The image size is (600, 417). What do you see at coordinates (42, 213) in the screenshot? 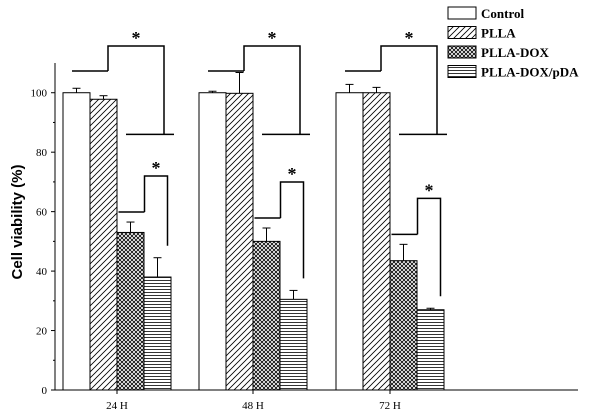
I see `y-tick-label: 60` at bounding box center [42, 213].